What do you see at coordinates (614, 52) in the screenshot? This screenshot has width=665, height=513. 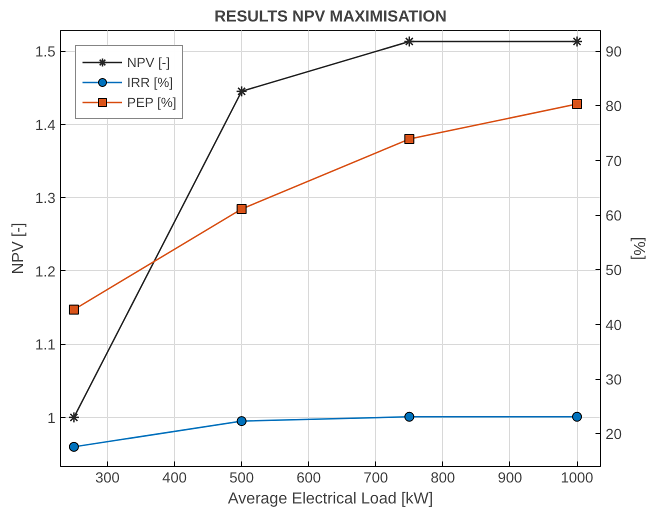 I see `y2-tick-label: 90` at bounding box center [614, 52].